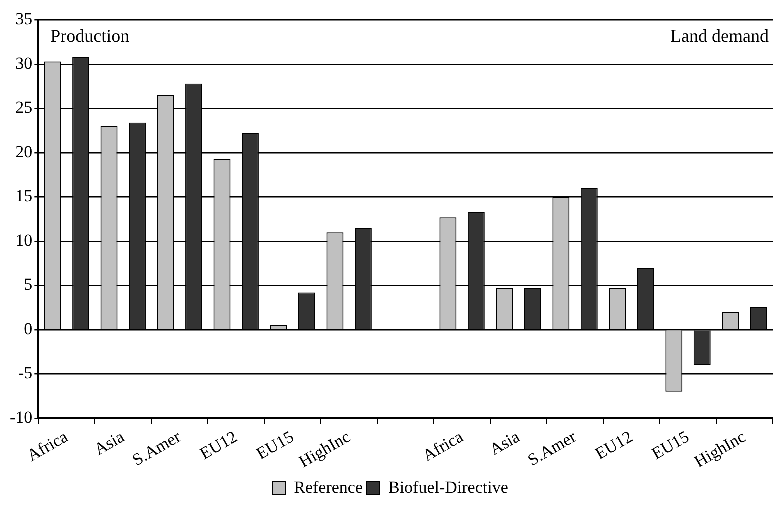 The image size is (783, 515). Describe the element at coordinates (24, 152) in the screenshot. I see `y-tick-label: 20` at that location.